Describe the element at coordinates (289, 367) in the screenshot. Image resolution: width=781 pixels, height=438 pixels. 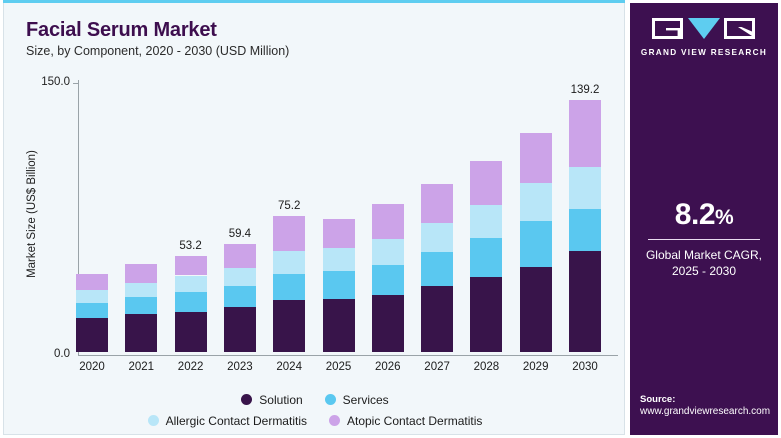
I see `x-axis-label-2024: 2024` at that location.